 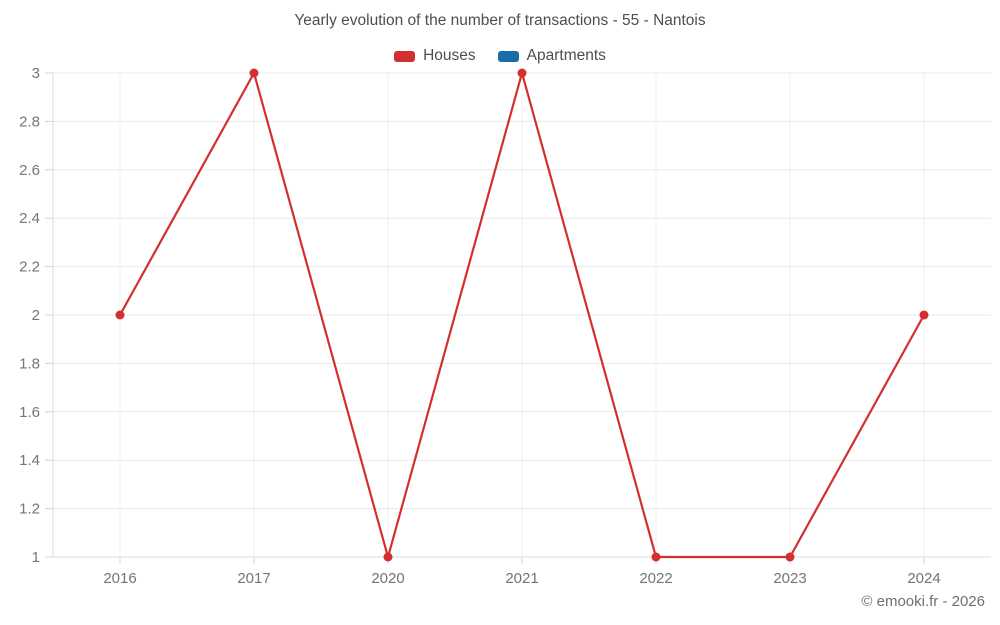 What do you see at coordinates (29, 121) in the screenshot?
I see `y-axis-label: 2.8` at bounding box center [29, 121].